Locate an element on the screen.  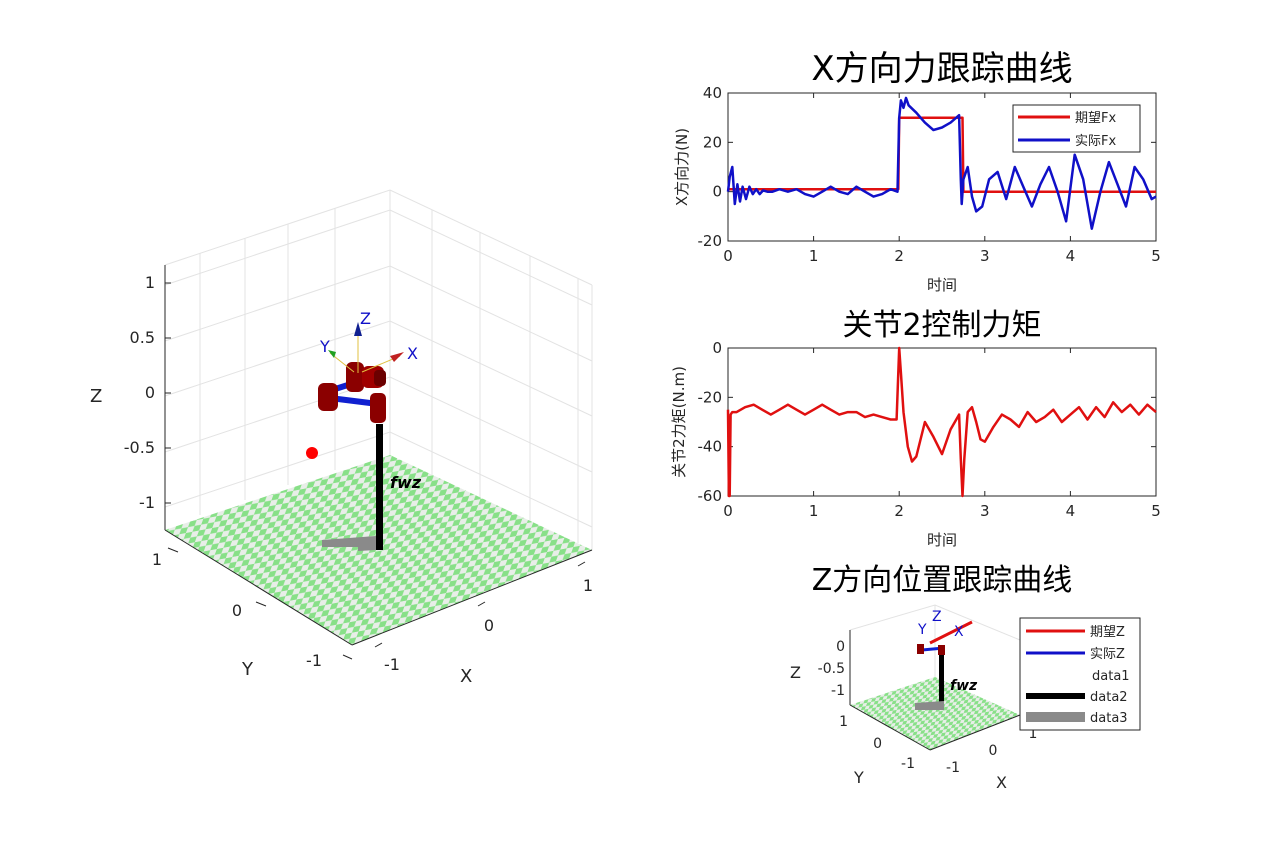
frame-y-arrow is located at coordinates (332, 354).